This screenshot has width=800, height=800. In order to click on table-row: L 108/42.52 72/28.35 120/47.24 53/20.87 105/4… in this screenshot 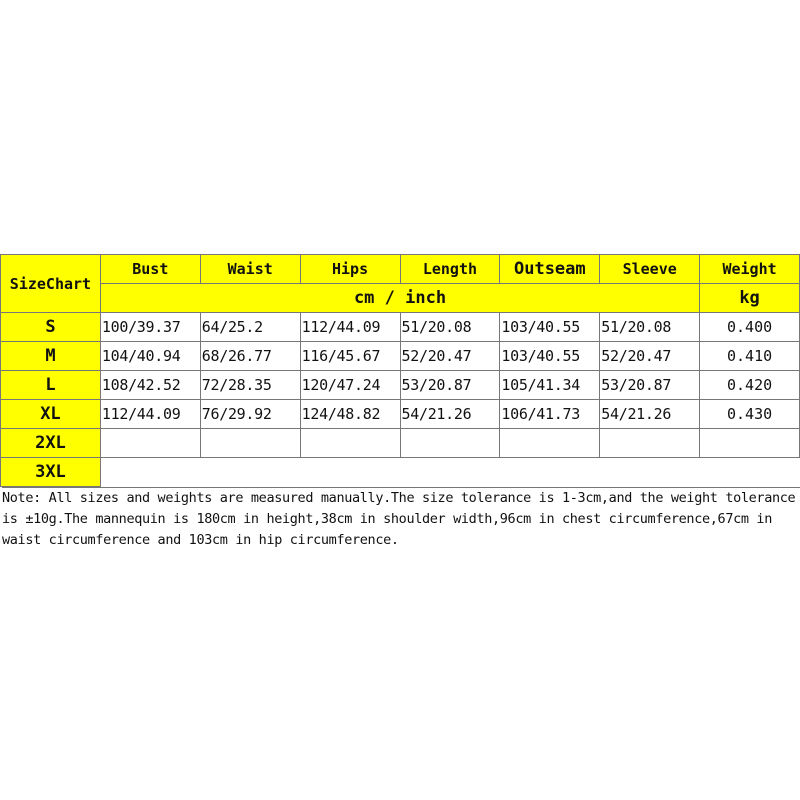, I will do `click(400, 385)`.